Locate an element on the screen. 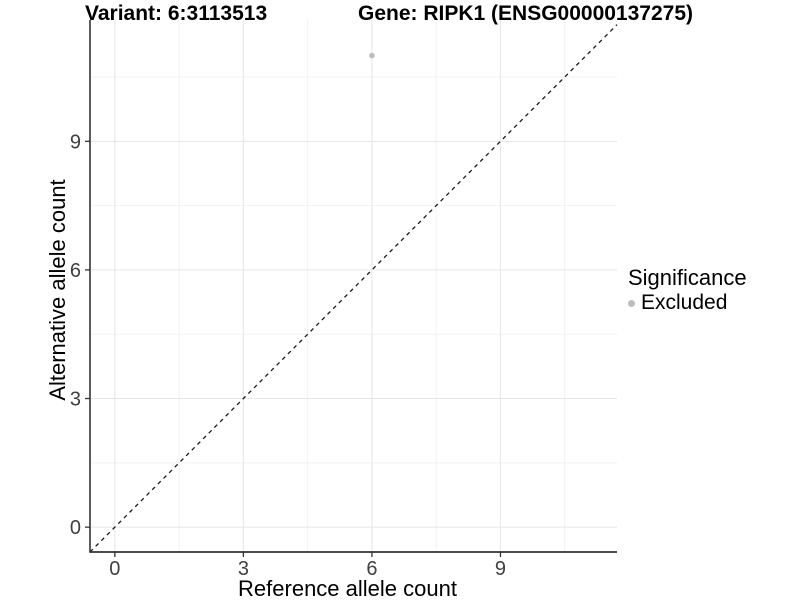 The image size is (800, 600). legend-item-excluded: Excluded is located at coordinates (687, 303).